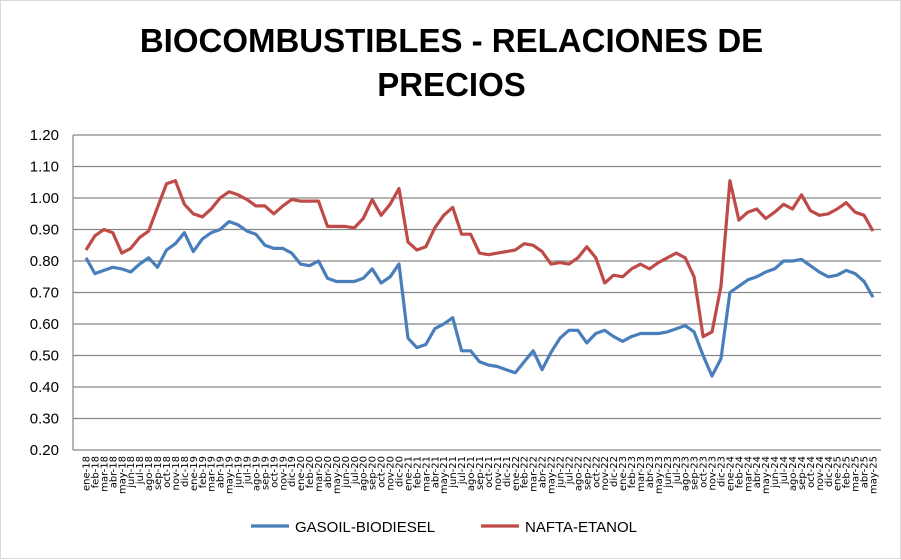 This screenshot has width=901, height=560. What do you see at coordinates (44, 450) in the screenshot?
I see `y-tick-label: 0.20` at bounding box center [44, 450].